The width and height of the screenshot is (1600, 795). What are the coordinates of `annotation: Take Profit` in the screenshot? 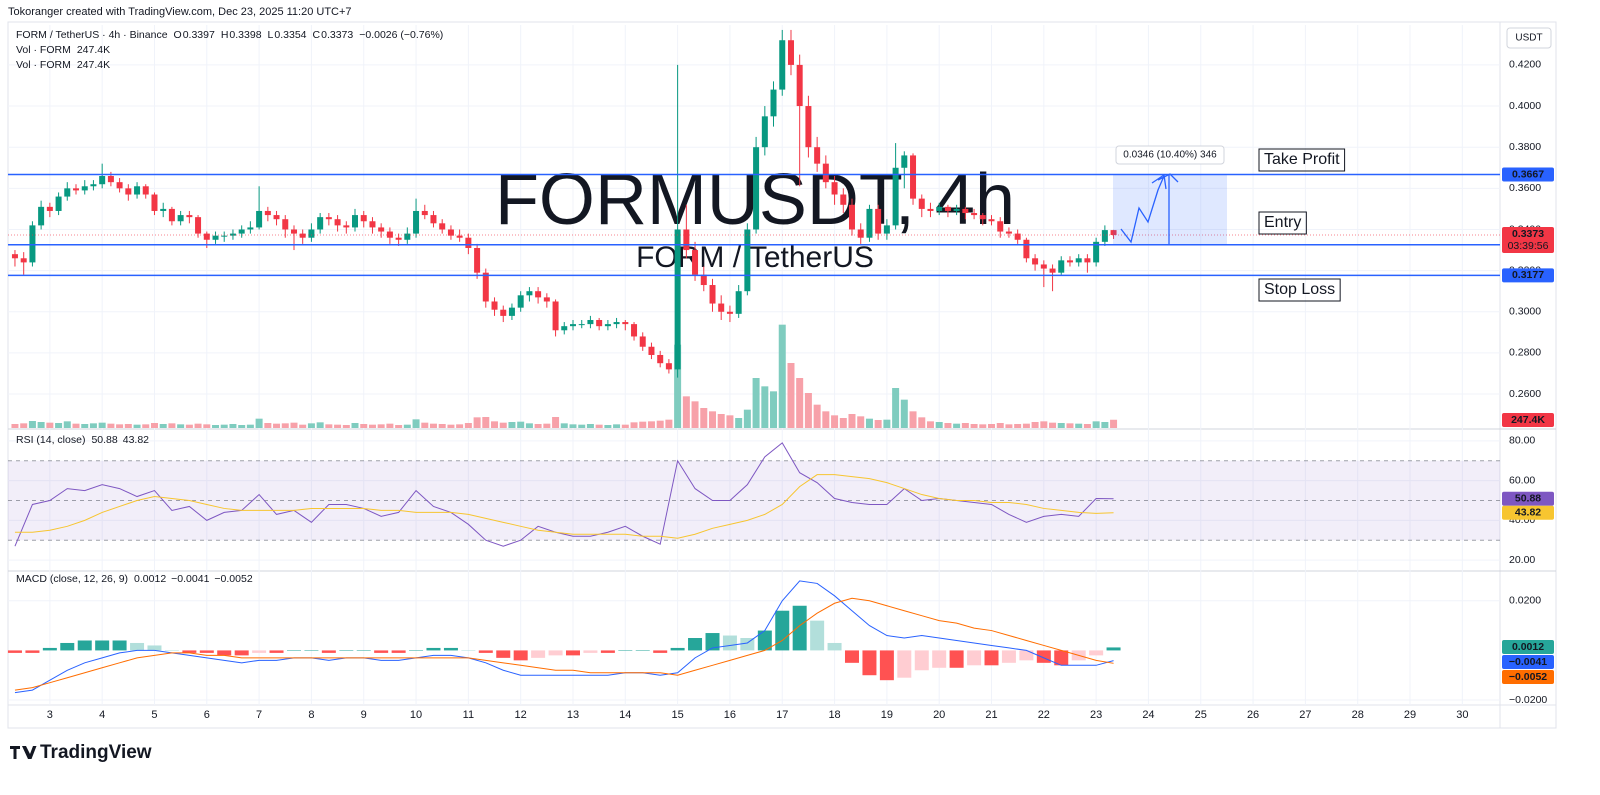 It's located at (1302, 159).